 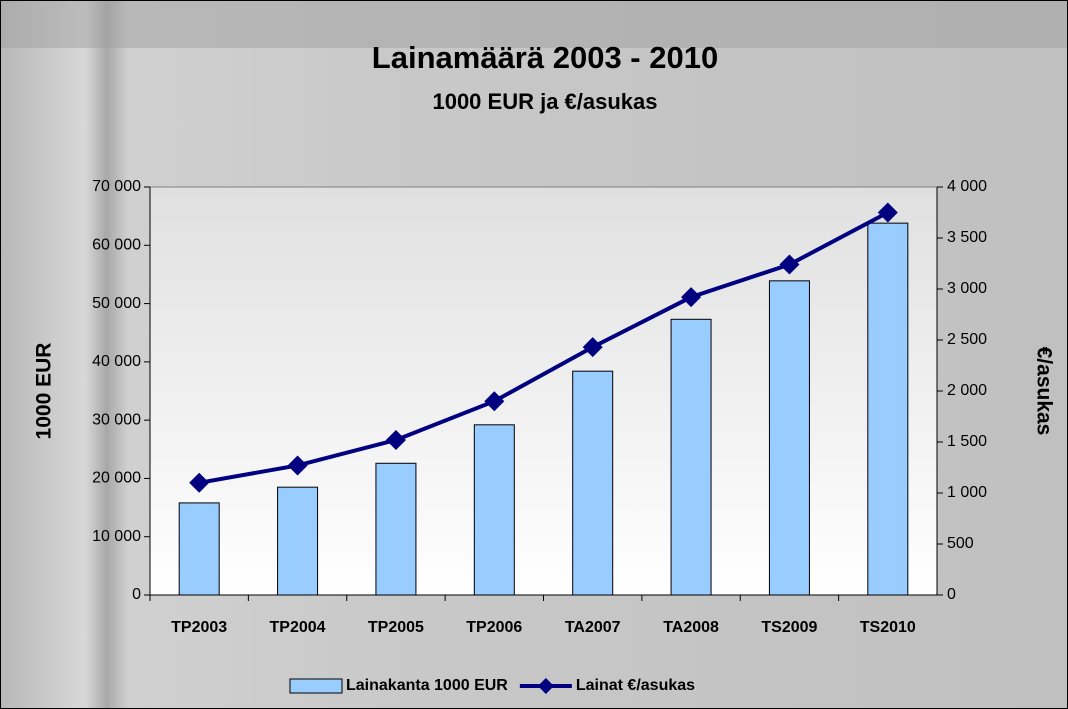 What do you see at coordinates (635, 685) in the screenshot?
I see `legend-label: Lainat €/asukas` at bounding box center [635, 685].